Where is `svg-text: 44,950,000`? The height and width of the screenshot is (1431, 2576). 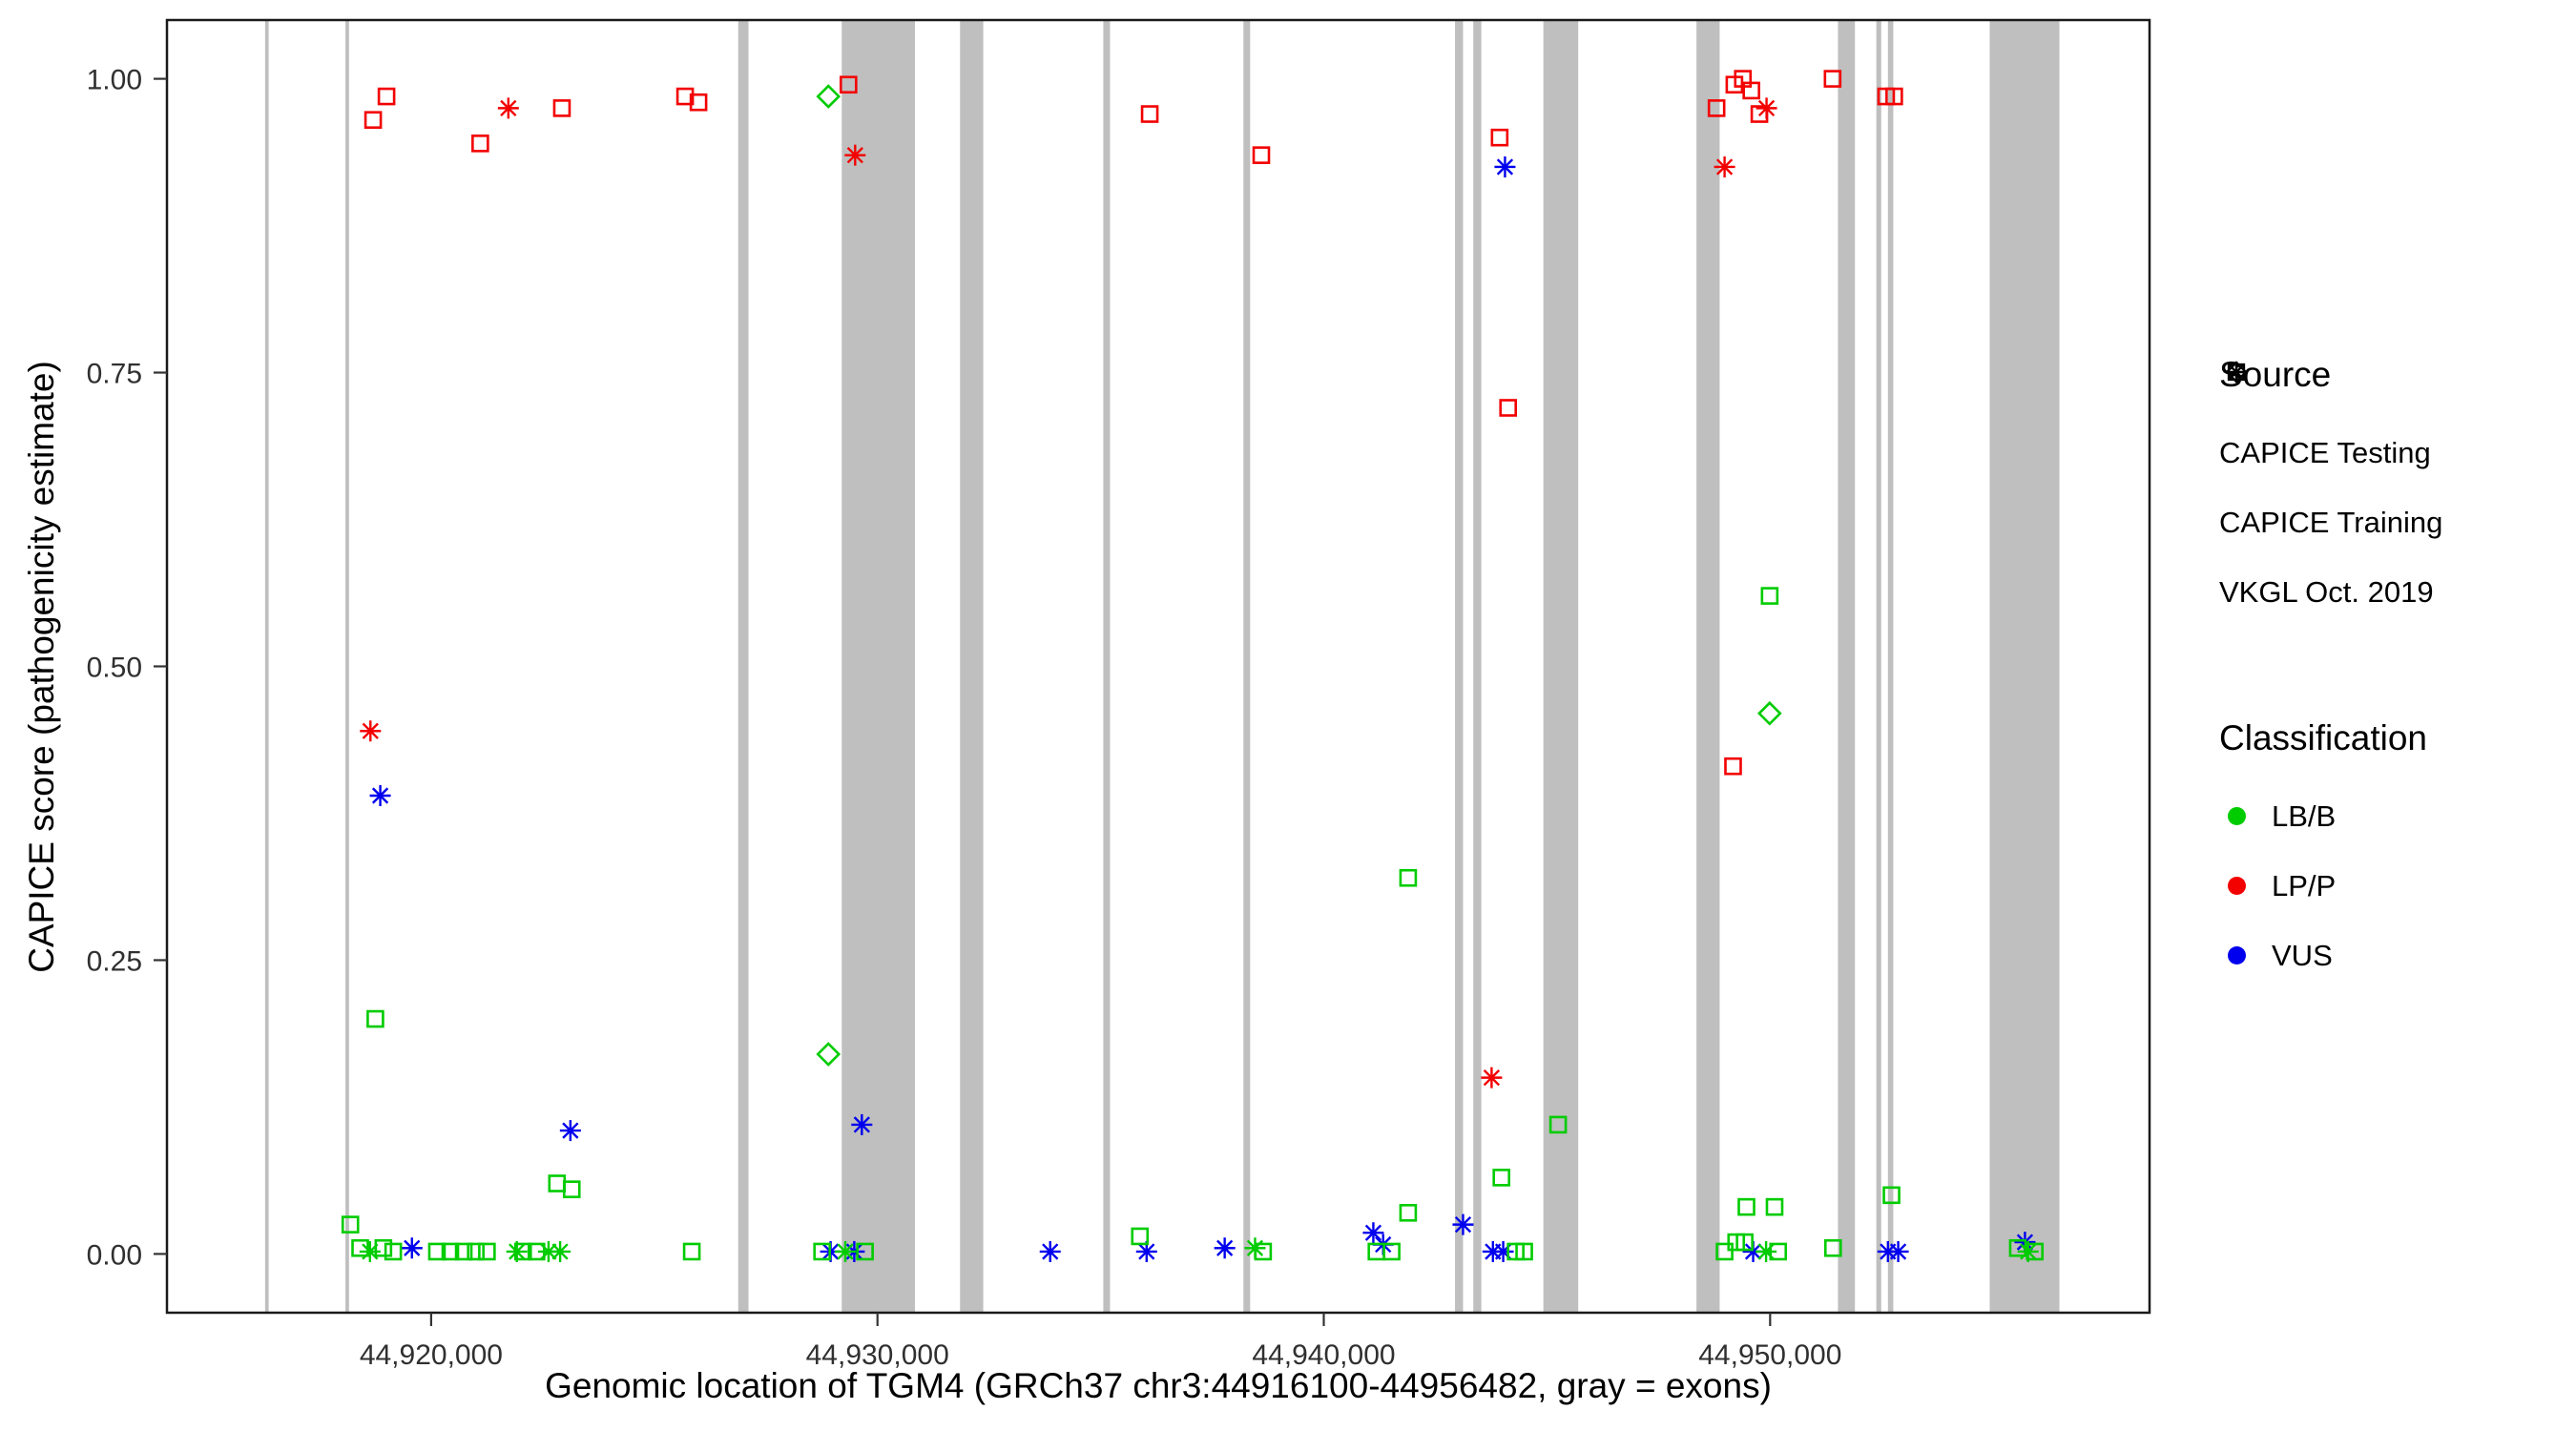
svg-text: 44,950,000 is located at coordinates (1769, 1355).